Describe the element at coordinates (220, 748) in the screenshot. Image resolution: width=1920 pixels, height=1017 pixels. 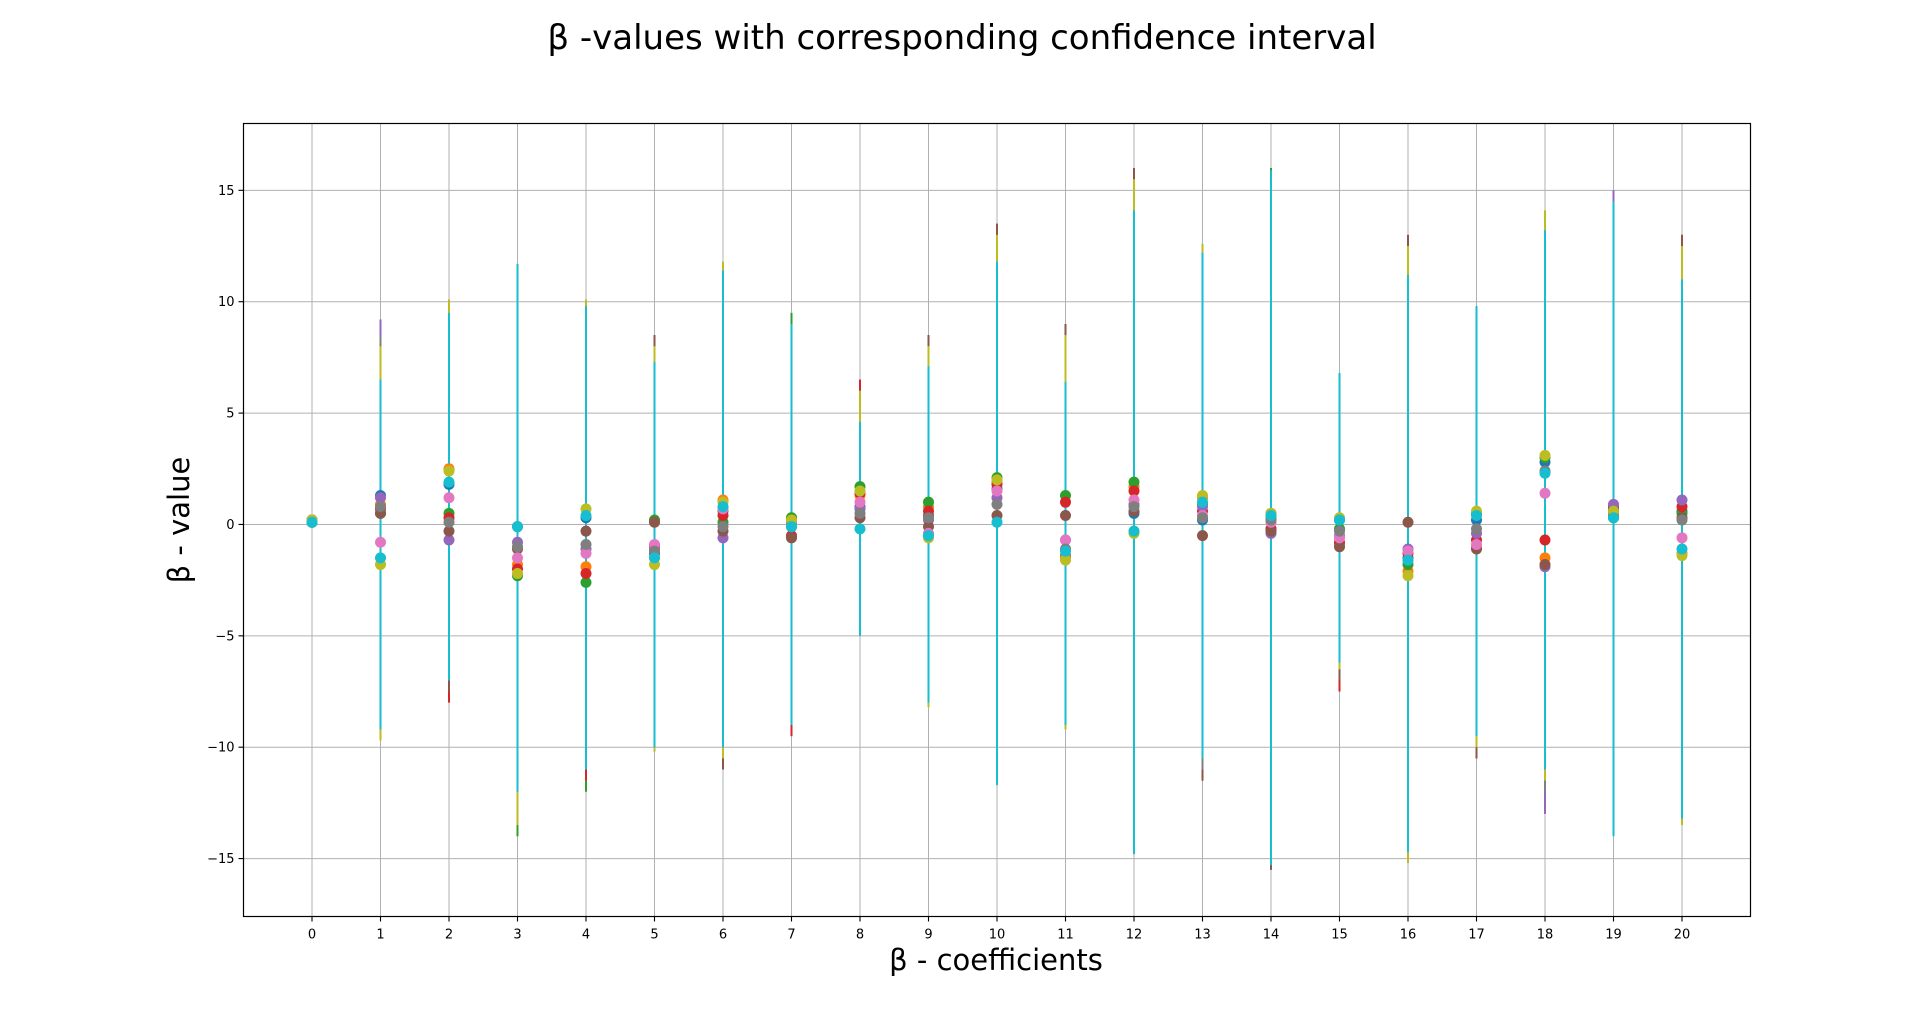
I see `y-tick-label: −10` at that location.